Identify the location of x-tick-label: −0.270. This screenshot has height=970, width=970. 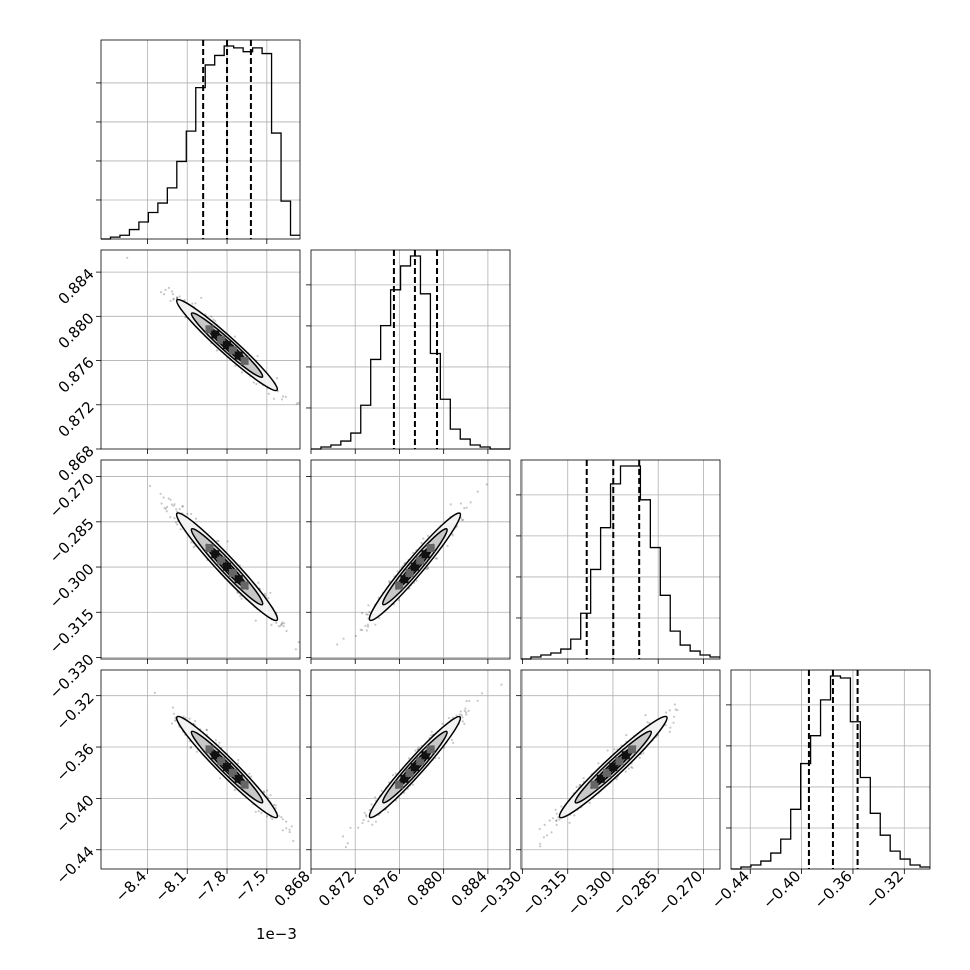
(680, 893).